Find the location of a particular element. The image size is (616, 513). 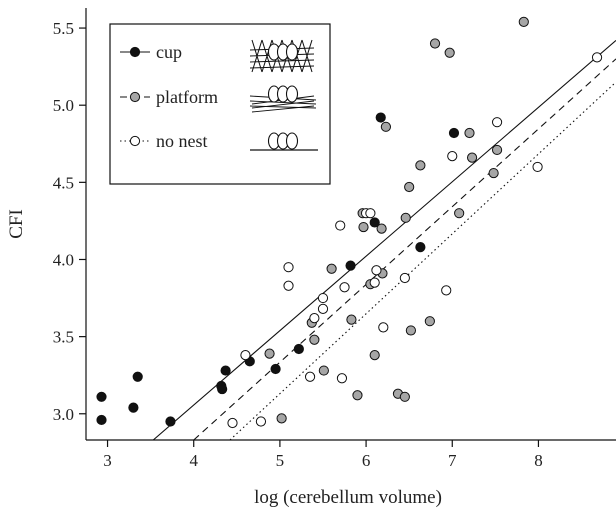

y-tick-label: 4.0 is located at coordinates (63, 259).